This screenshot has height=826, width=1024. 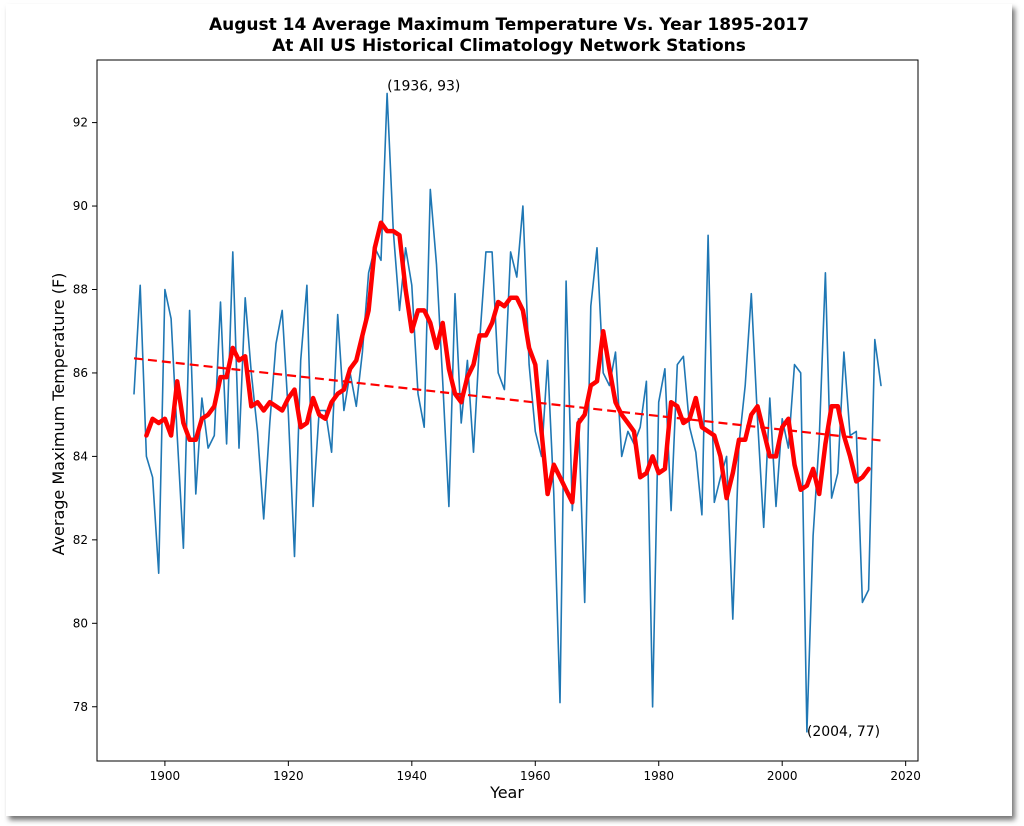 What do you see at coordinates (80, 289) in the screenshot?
I see `y-tick-label: 88` at bounding box center [80, 289].